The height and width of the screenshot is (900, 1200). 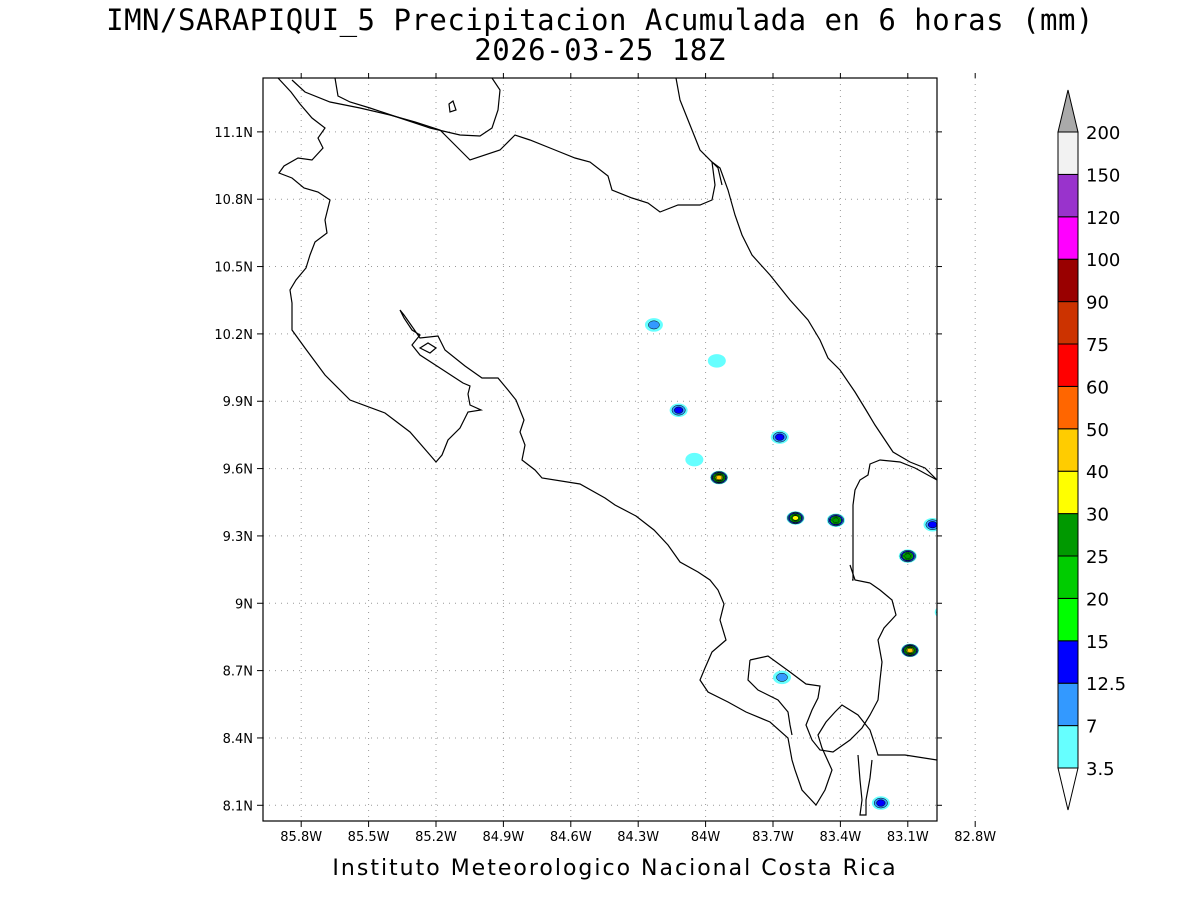 What do you see at coordinates (233, 133) in the screenshot?
I see `y-tick-label: 11.1N` at bounding box center [233, 133].